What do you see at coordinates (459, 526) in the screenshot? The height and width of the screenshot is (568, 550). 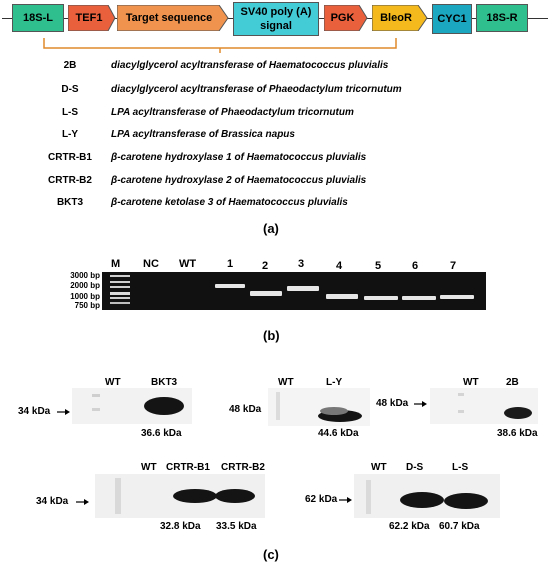 I see `blot-size-label: 60.7 kDa` at bounding box center [459, 526].